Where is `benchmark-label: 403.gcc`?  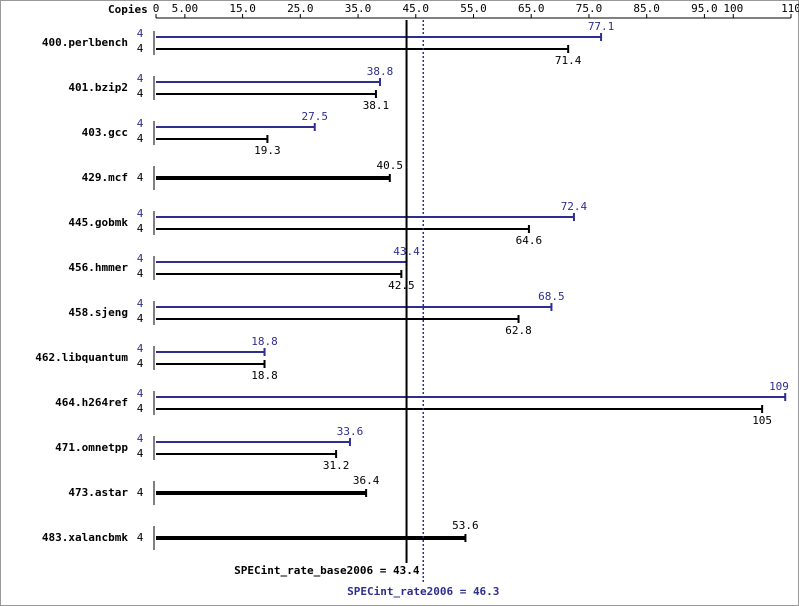
benchmark-label: 403.gcc is located at coordinates (105, 132).